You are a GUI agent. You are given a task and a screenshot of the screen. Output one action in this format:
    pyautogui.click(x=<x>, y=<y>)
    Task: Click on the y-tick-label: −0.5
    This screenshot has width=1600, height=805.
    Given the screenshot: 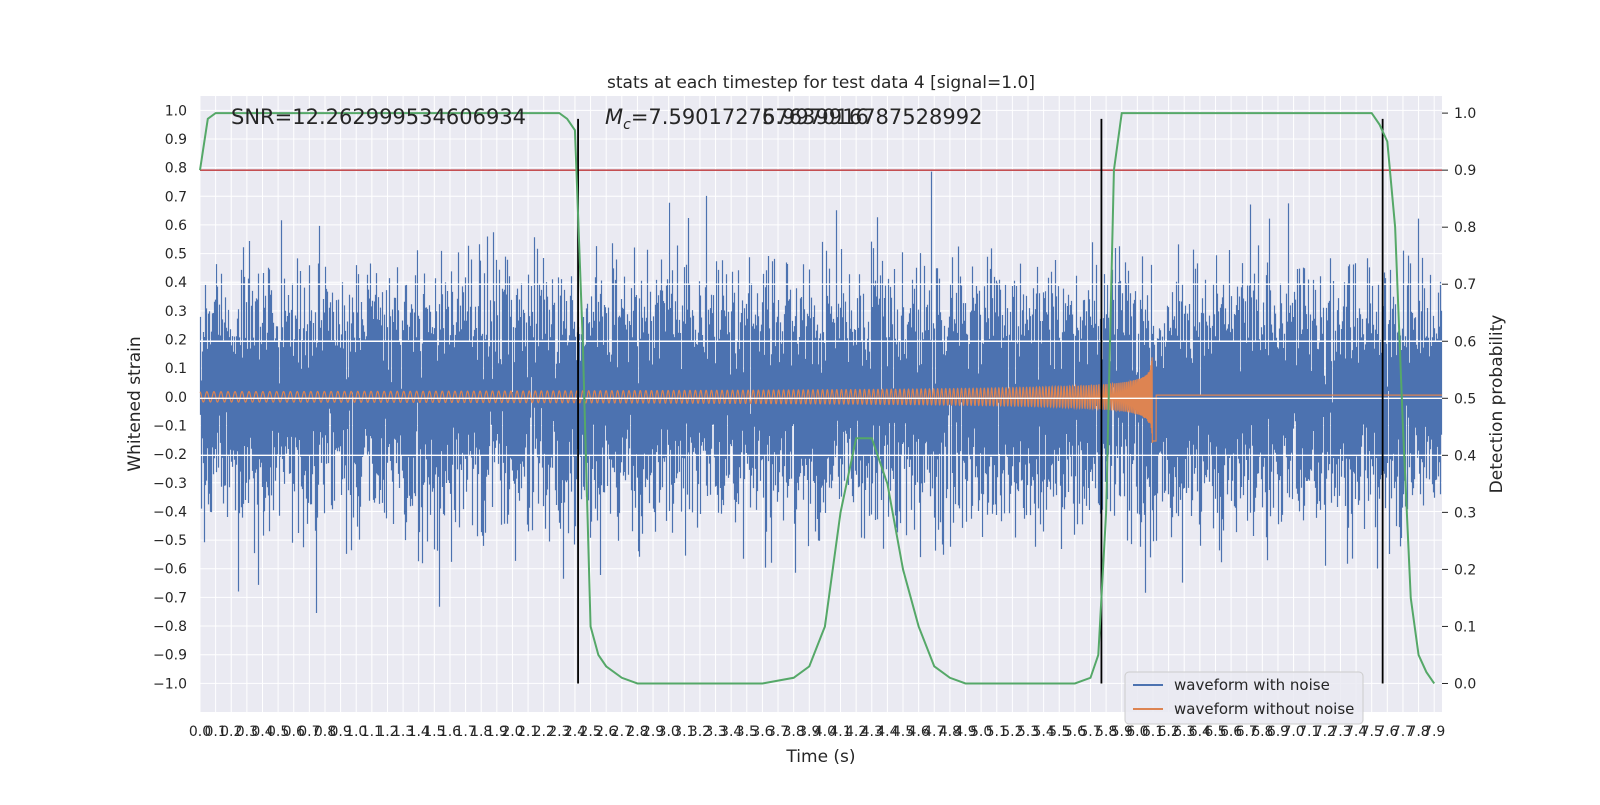 What is the action you would take?
    pyautogui.click(x=170, y=541)
    